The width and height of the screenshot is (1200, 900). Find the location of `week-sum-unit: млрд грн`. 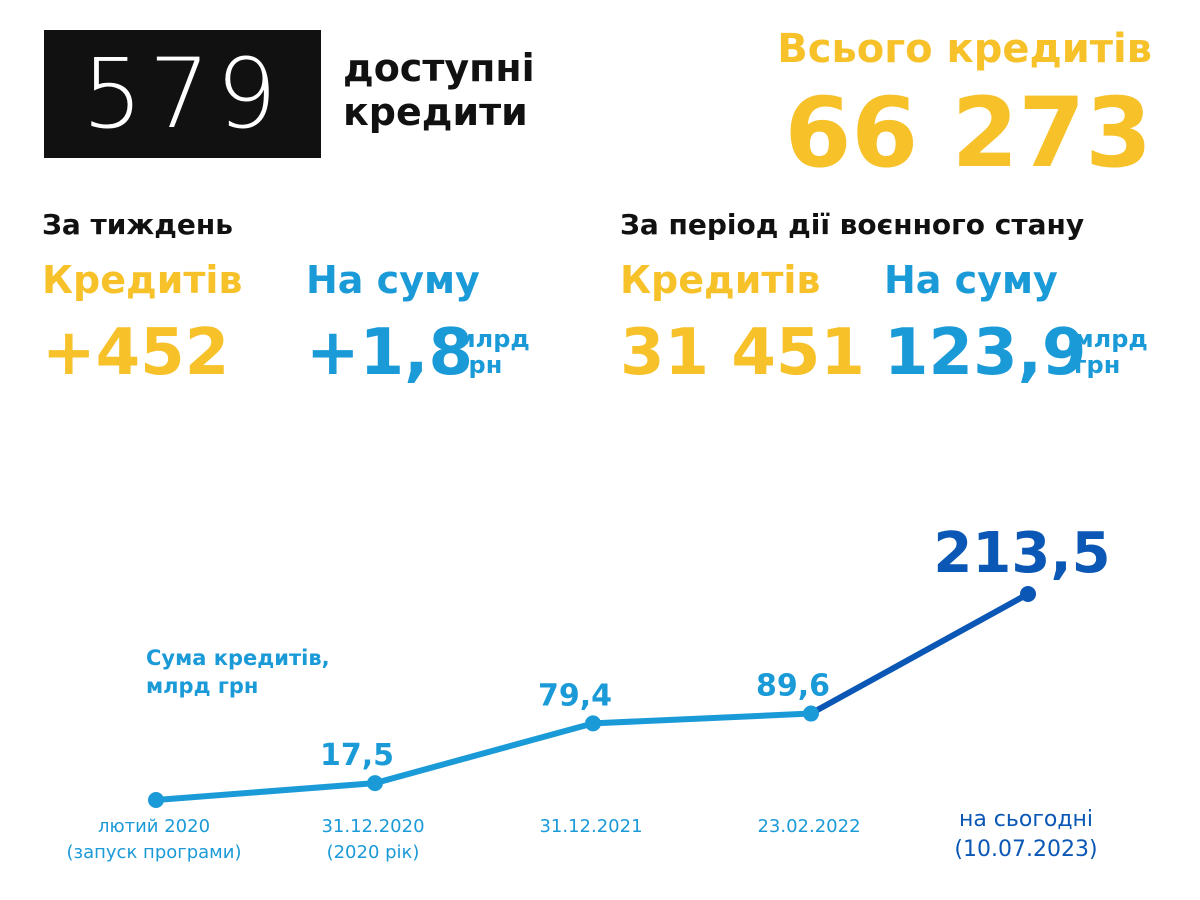

week-sum-unit: млрд грн is located at coordinates (493, 352).